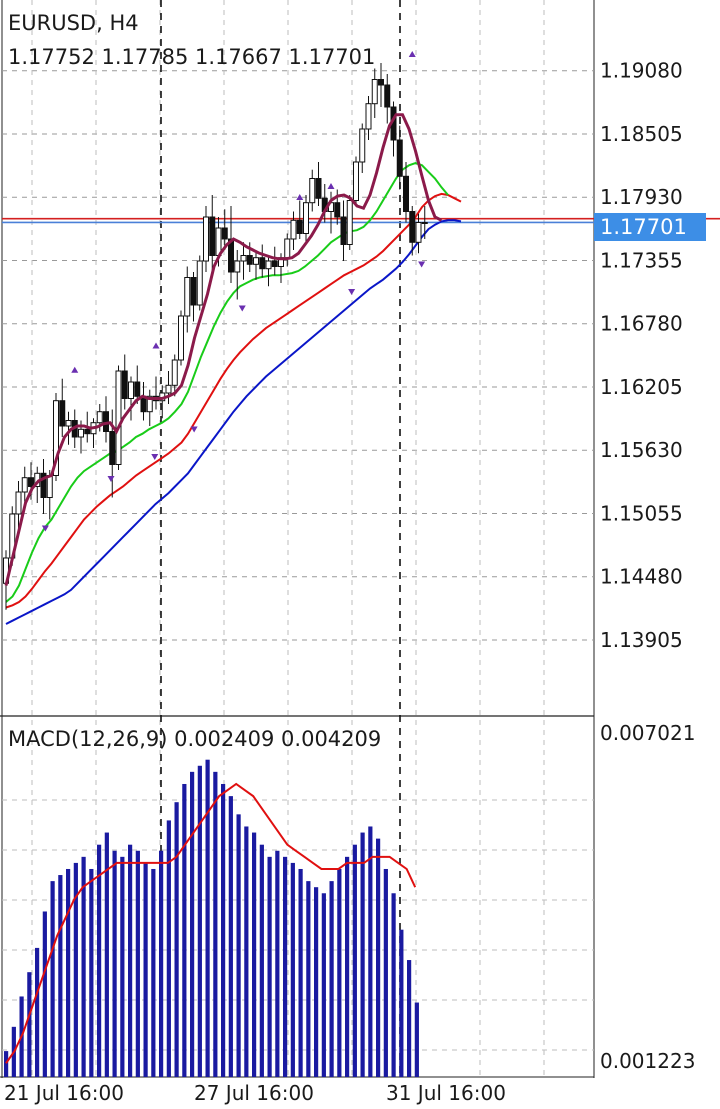 The height and width of the screenshot is (1109, 720). Describe the element at coordinates (194, 739) in the screenshot. I see `macd-label: MACD(12,26,9) 0.002409 0.004209` at that location.